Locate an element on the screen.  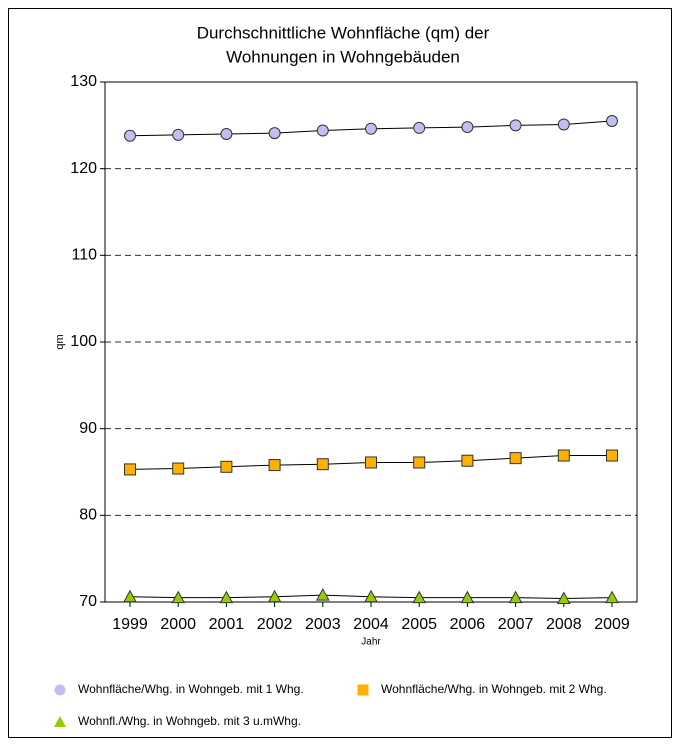
x-axis-label: Jahr is located at coordinates (371, 642).